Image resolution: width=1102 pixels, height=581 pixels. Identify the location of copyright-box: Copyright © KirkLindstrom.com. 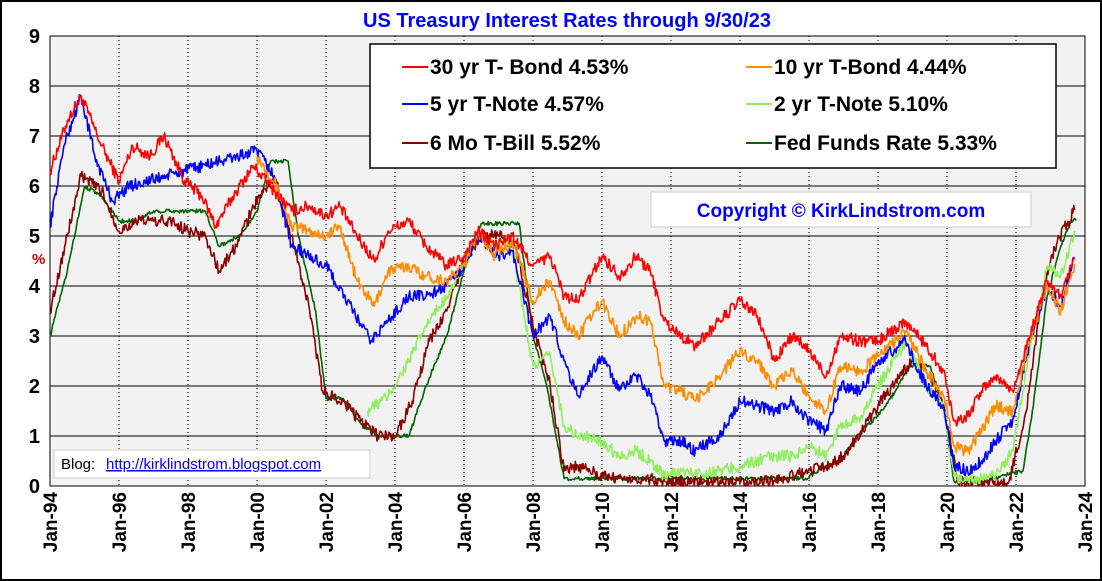
(841, 209).